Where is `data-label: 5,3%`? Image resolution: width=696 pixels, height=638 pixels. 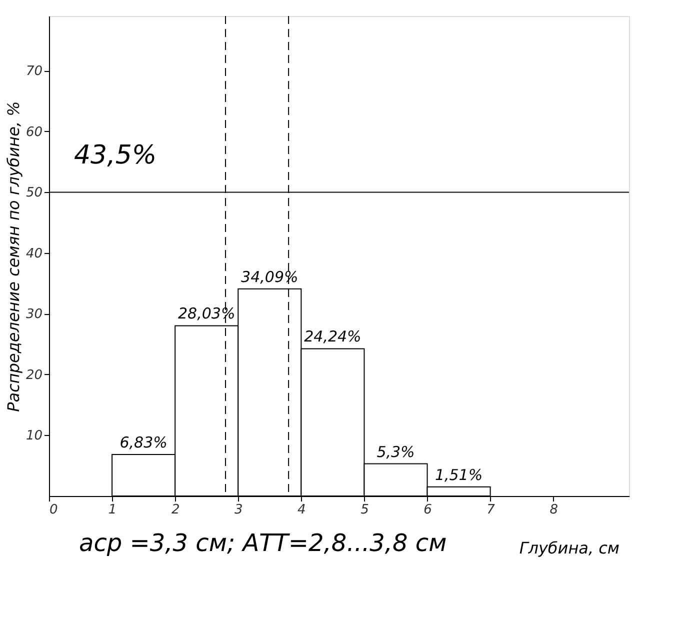 data-label: 5,3% is located at coordinates (395, 451).